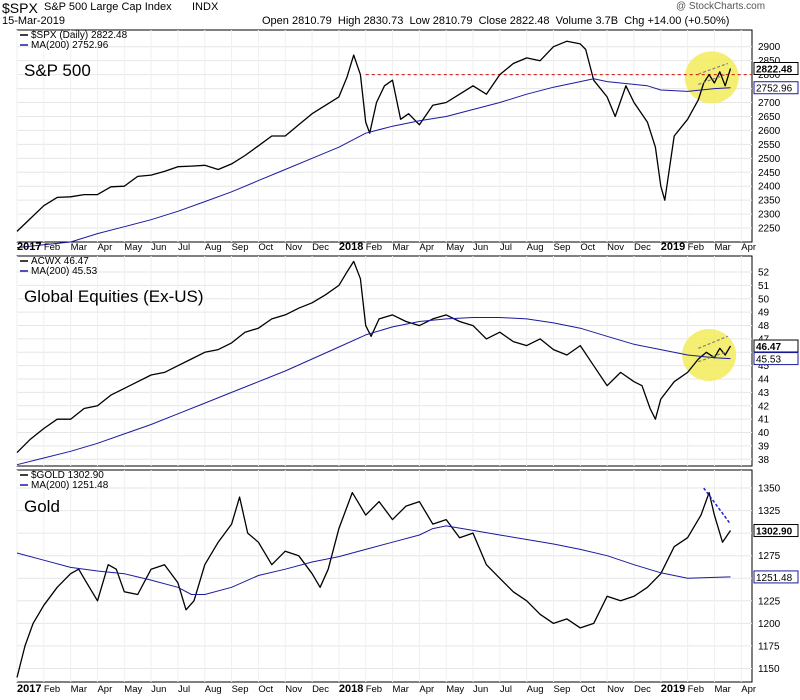 The image size is (800, 700). Describe the element at coordinates (709, 354) in the screenshot. I see `highlight-circle` at that location.